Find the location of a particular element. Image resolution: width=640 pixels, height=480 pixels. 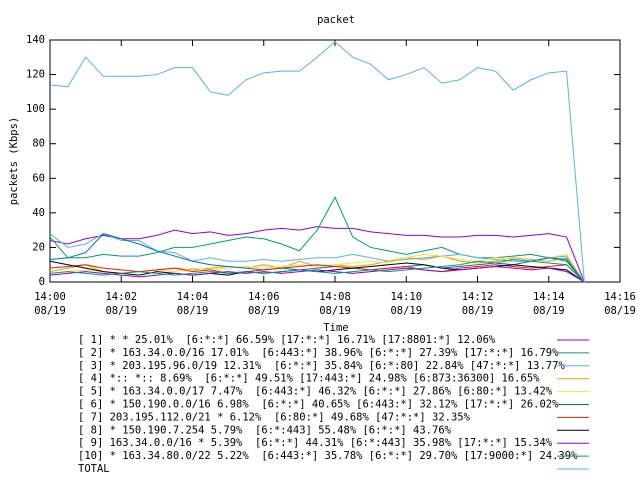

y-tick-label: 60 is located at coordinates (38, 178).